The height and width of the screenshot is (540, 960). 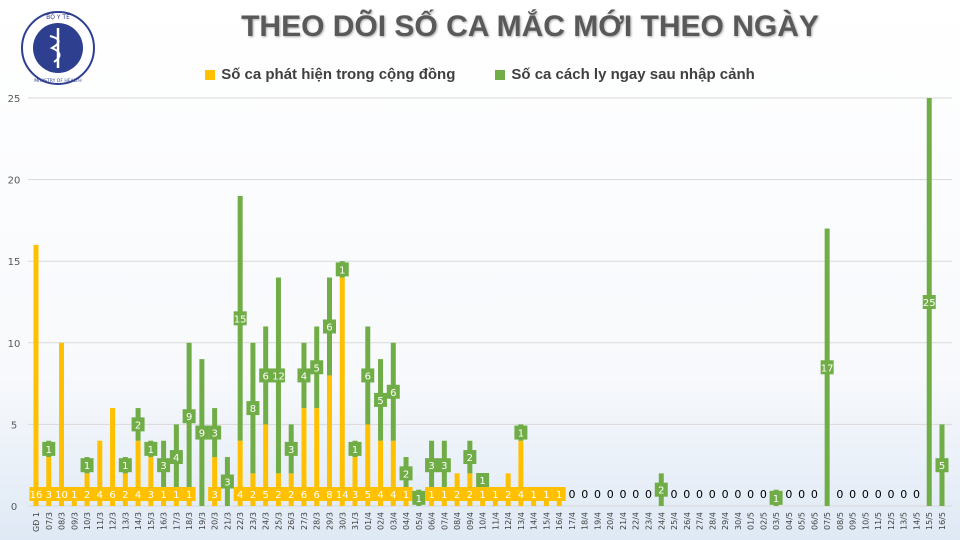 What do you see at coordinates (381, 521) in the screenshot?
I see `x-tick-label: 02/4` at bounding box center [381, 521].